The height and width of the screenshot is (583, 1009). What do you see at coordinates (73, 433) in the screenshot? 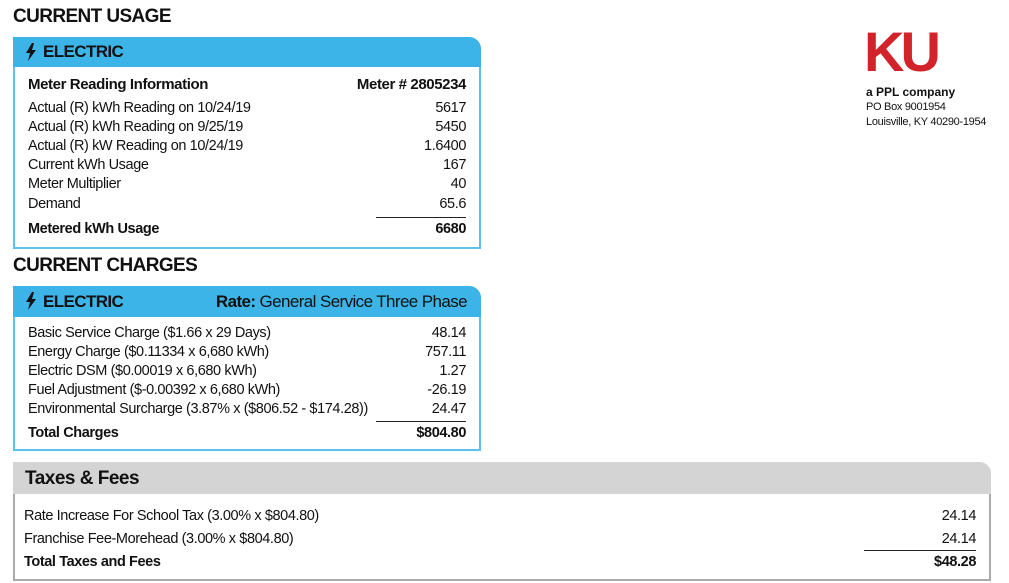
I see `total-label: Total Charges` at bounding box center [73, 433].